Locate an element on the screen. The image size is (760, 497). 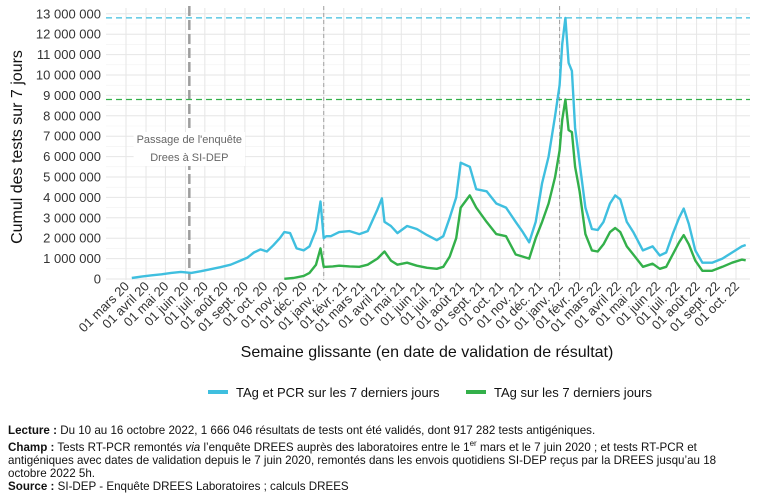
y-tick-label: 9 000 000 is located at coordinates (72, 95).